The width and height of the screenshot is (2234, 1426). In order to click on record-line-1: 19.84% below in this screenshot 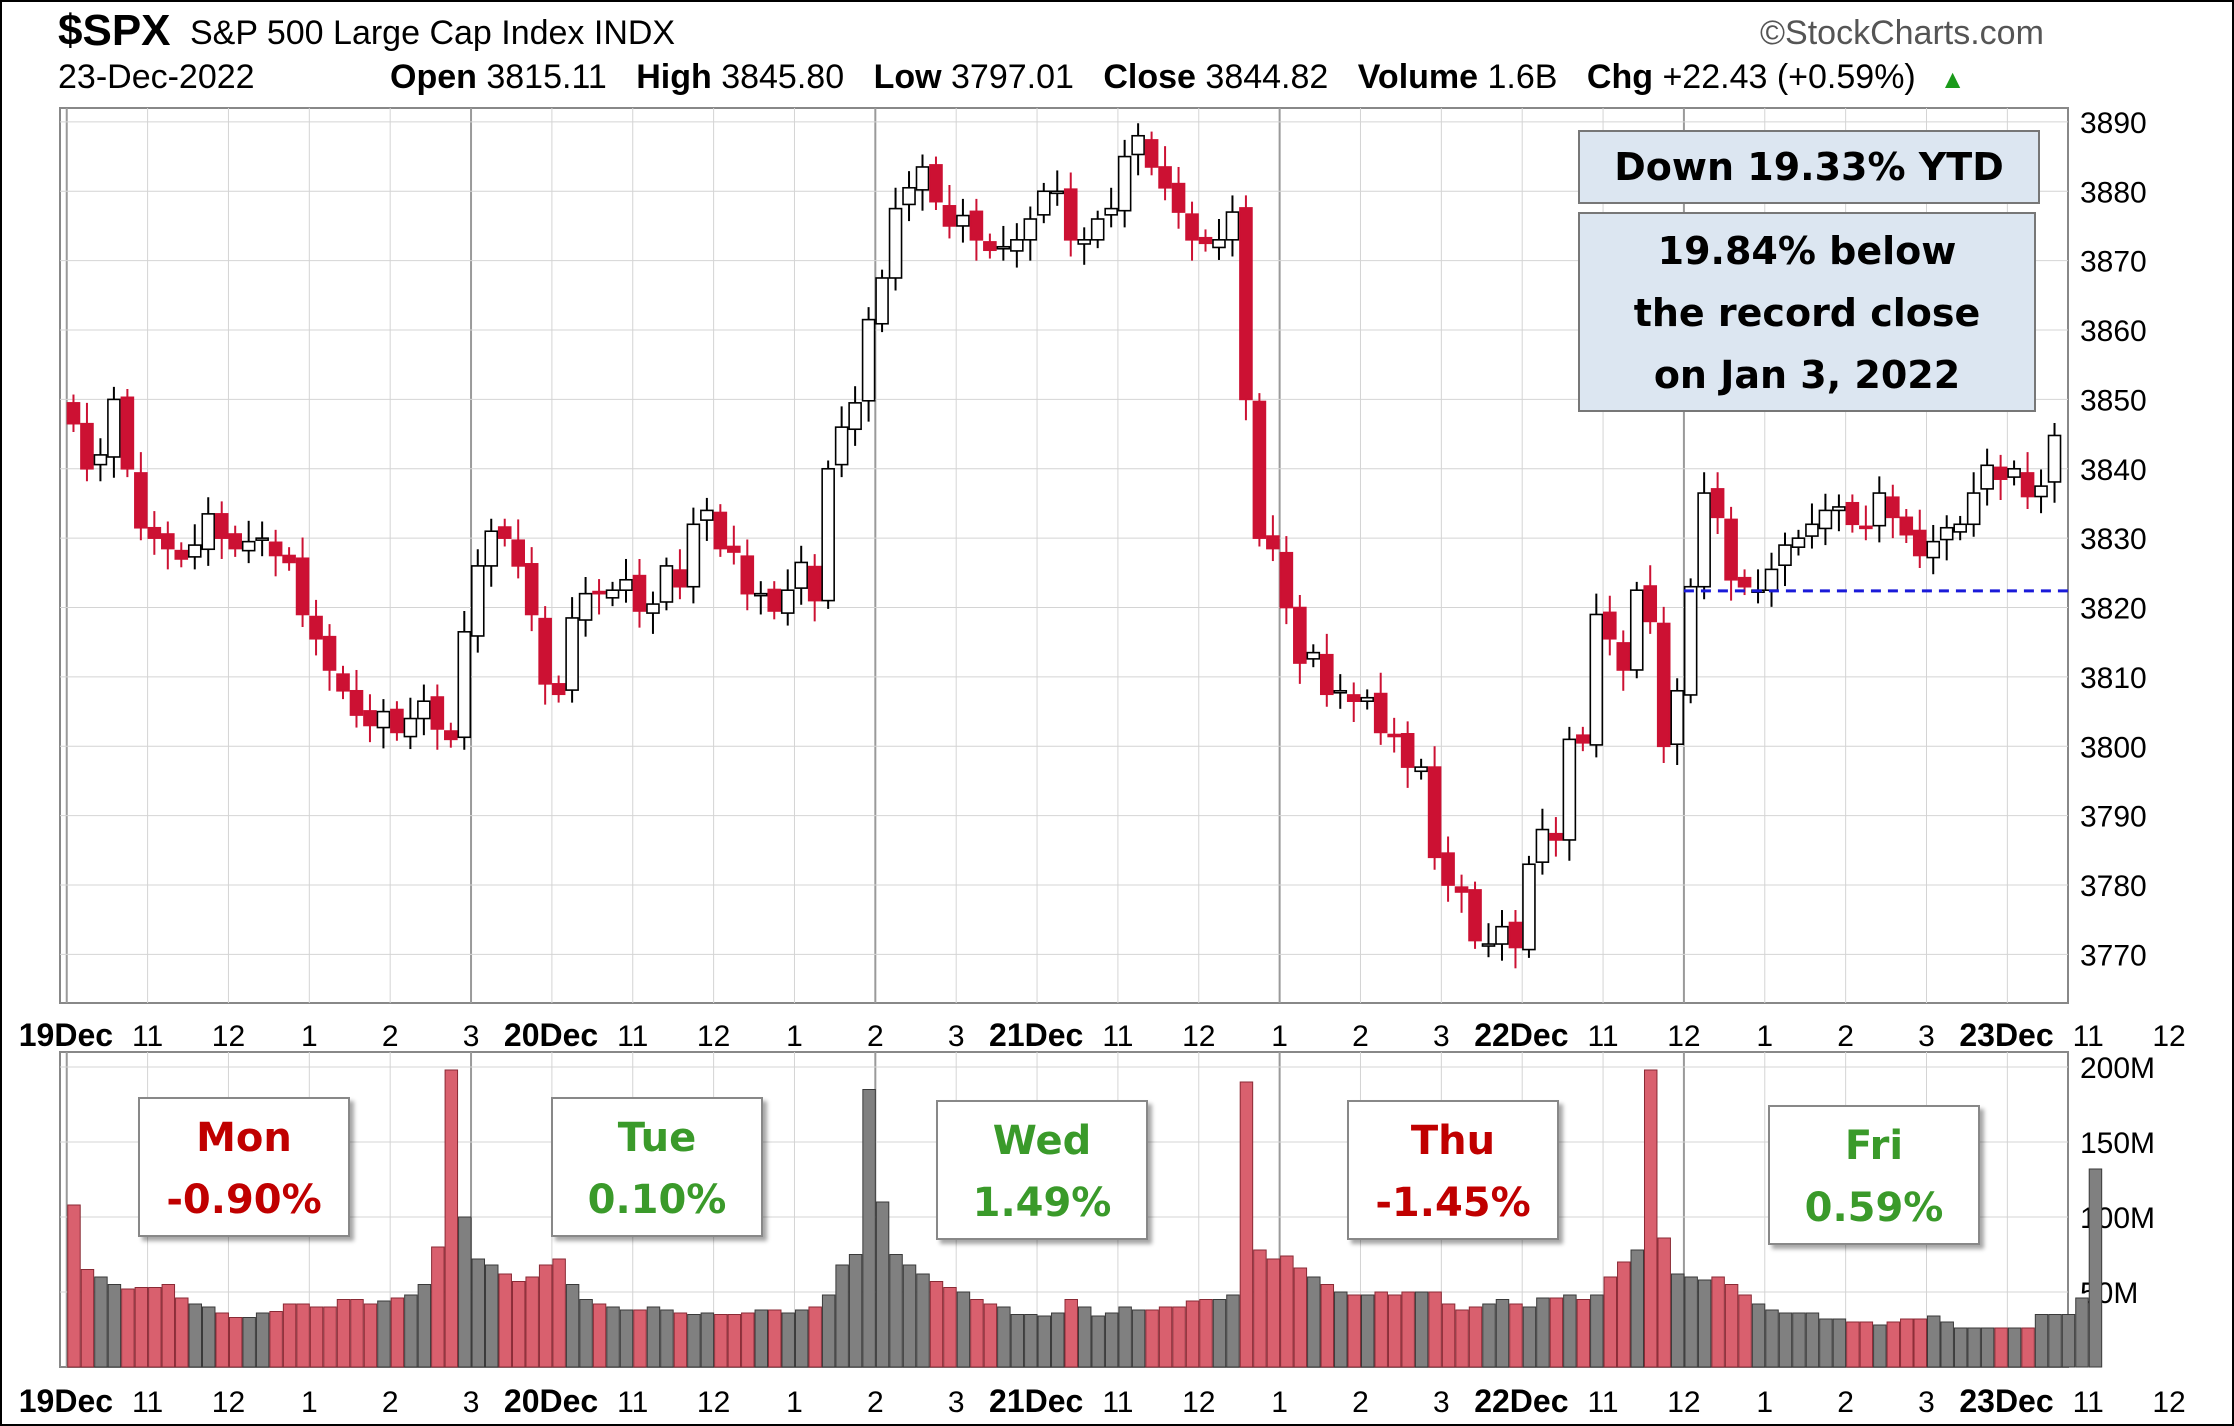, I will do `click(1807, 251)`.